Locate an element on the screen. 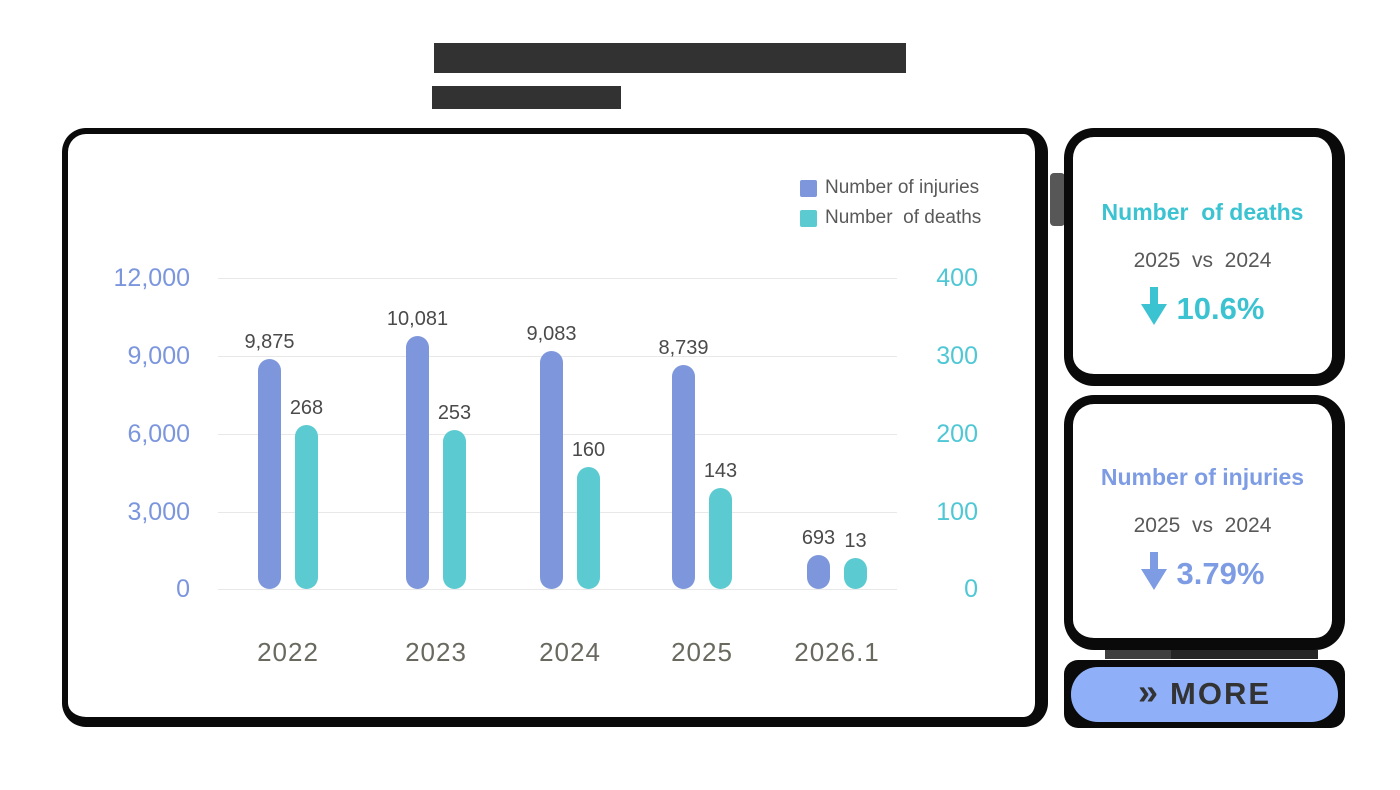 The image size is (1400, 790). injuries-card-title: Number of injuries is located at coordinates (1202, 477).